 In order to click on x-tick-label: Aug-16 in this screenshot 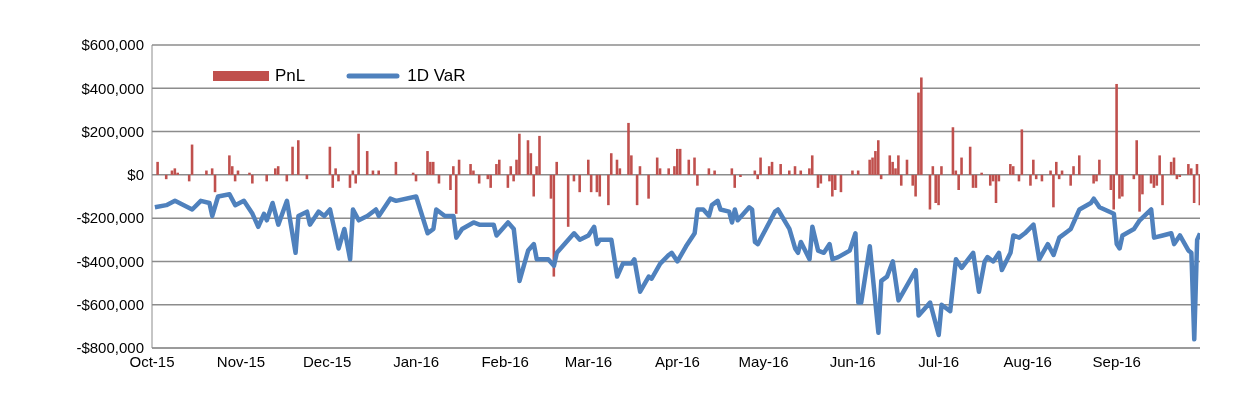, I will do `click(1027, 361)`.